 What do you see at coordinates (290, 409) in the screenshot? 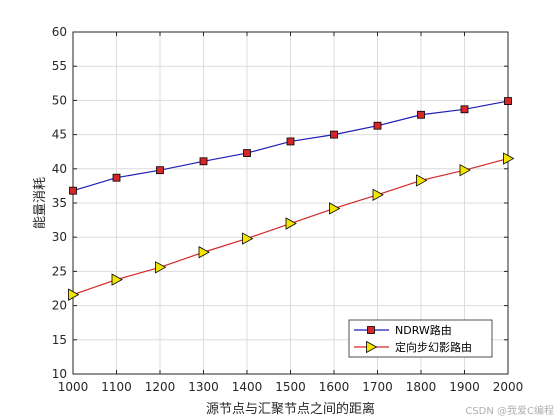
I see `x-axis-label: 源节点与汇聚节点之间的距离` at bounding box center [290, 409].